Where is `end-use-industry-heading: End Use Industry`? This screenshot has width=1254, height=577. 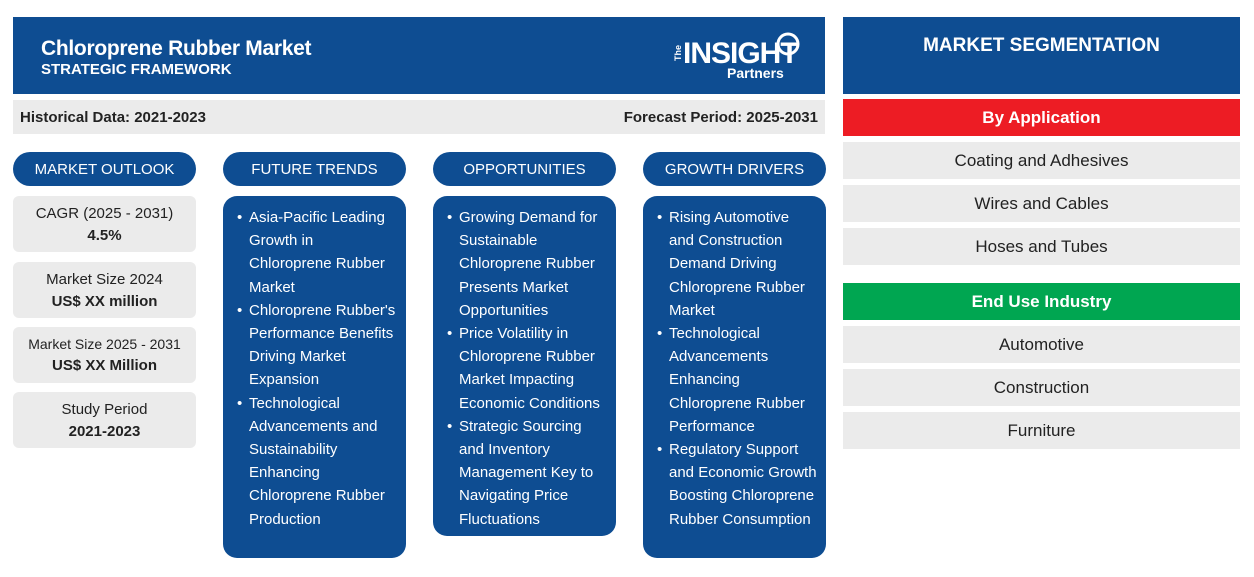
end-use-industry-heading: End Use Industry is located at coordinates (1041, 301).